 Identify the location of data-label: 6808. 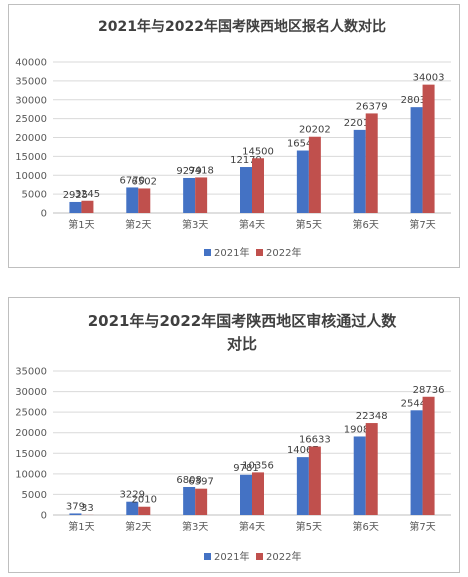
(188, 480).